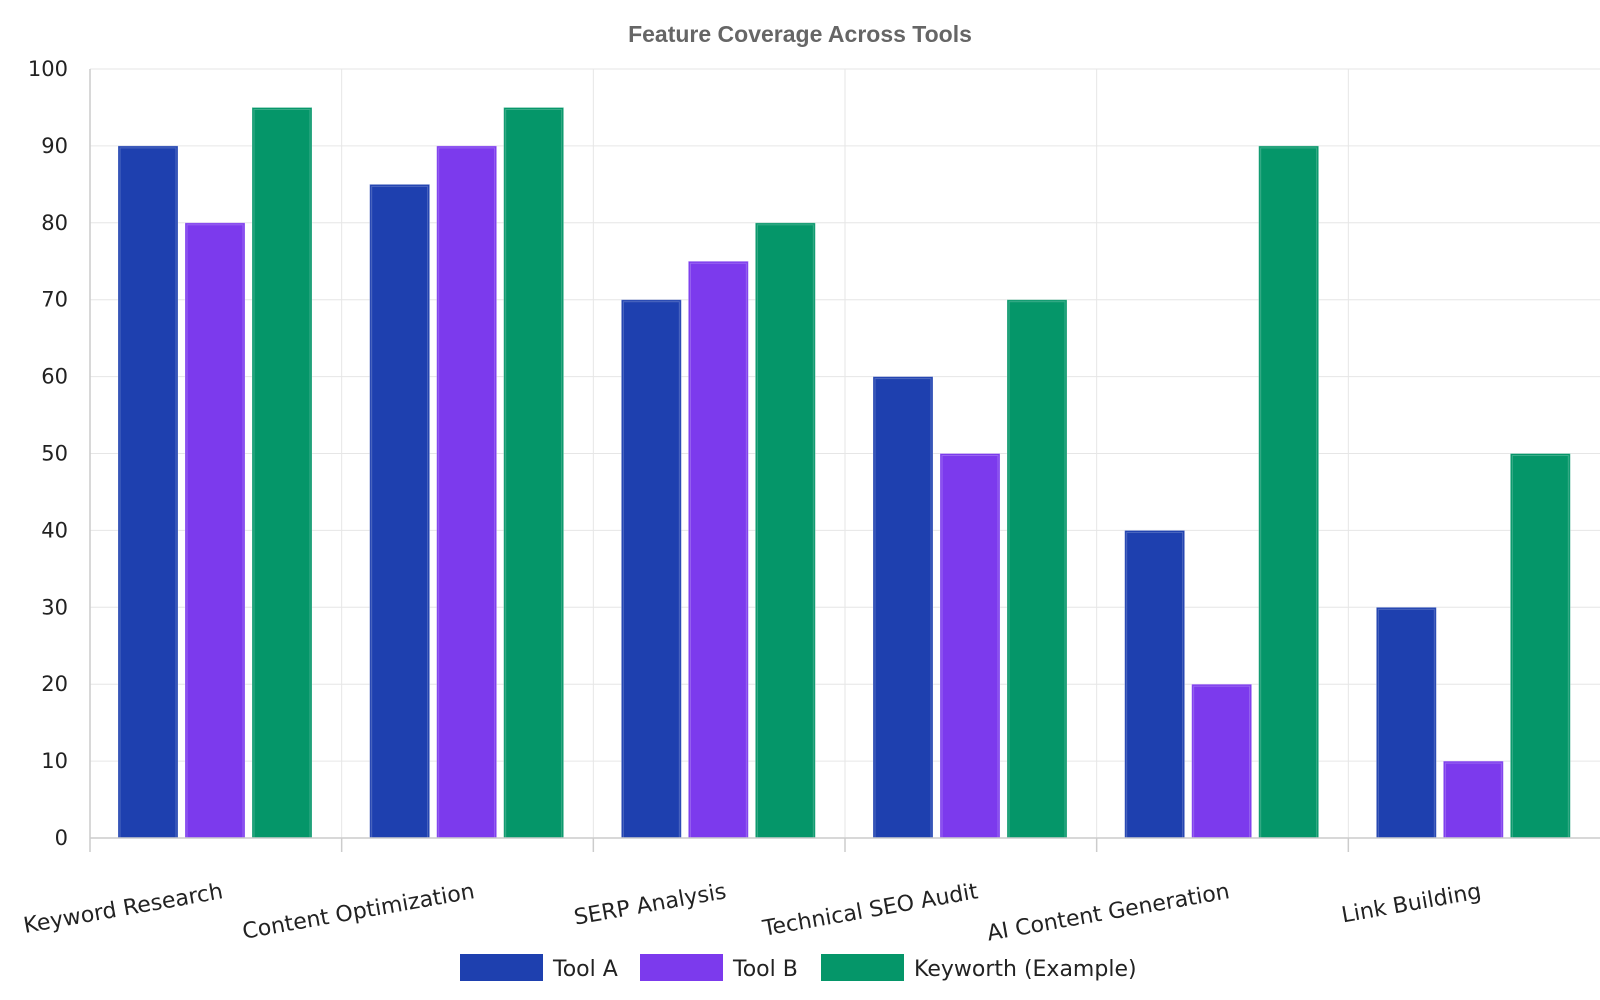 The height and width of the screenshot is (1000, 1600). What do you see at coordinates (54, 530) in the screenshot?
I see `y-tick-label: 40` at bounding box center [54, 530].